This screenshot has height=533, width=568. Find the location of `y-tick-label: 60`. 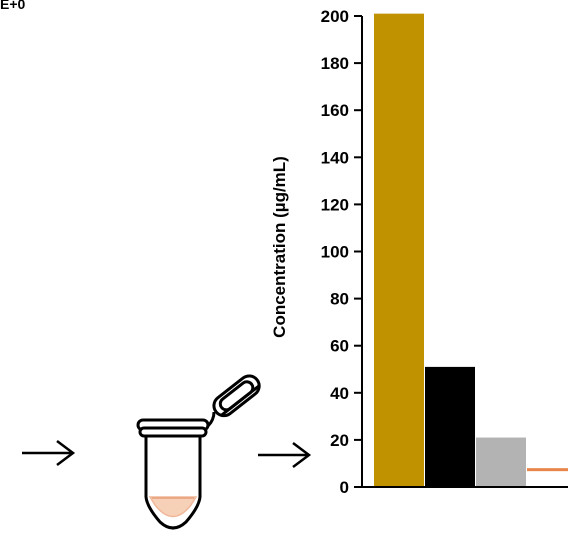

y-tick-label: 60 is located at coordinates (339, 346).